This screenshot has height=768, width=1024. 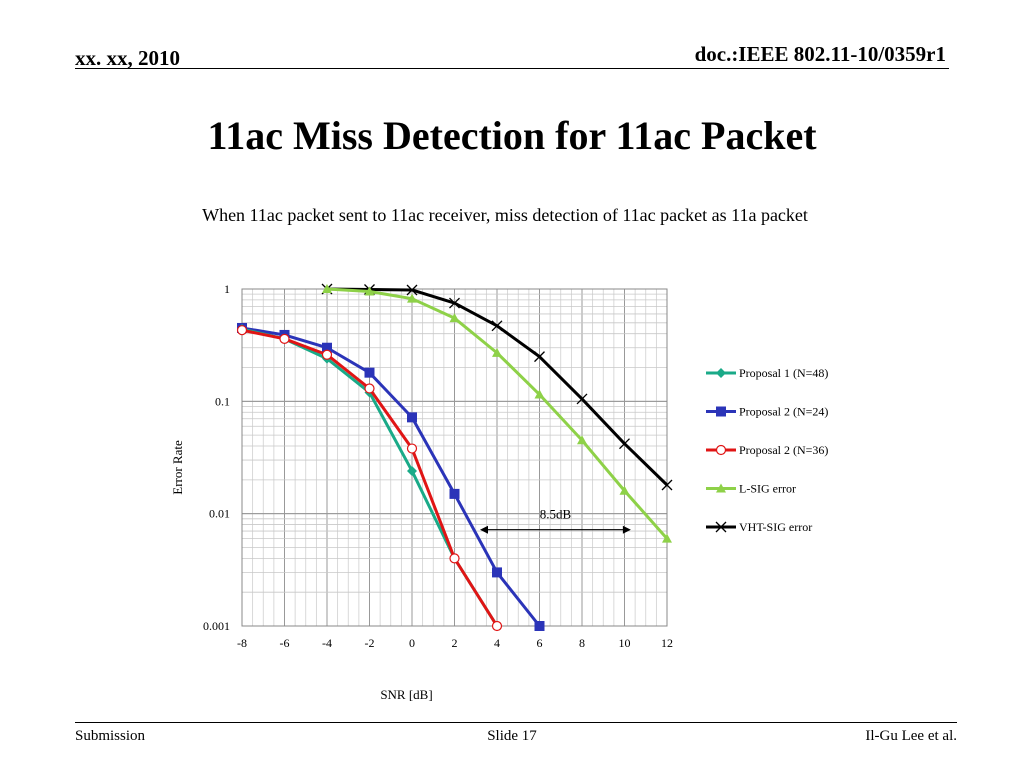 I want to click on series-l-sig-error, so click(x=497, y=413).